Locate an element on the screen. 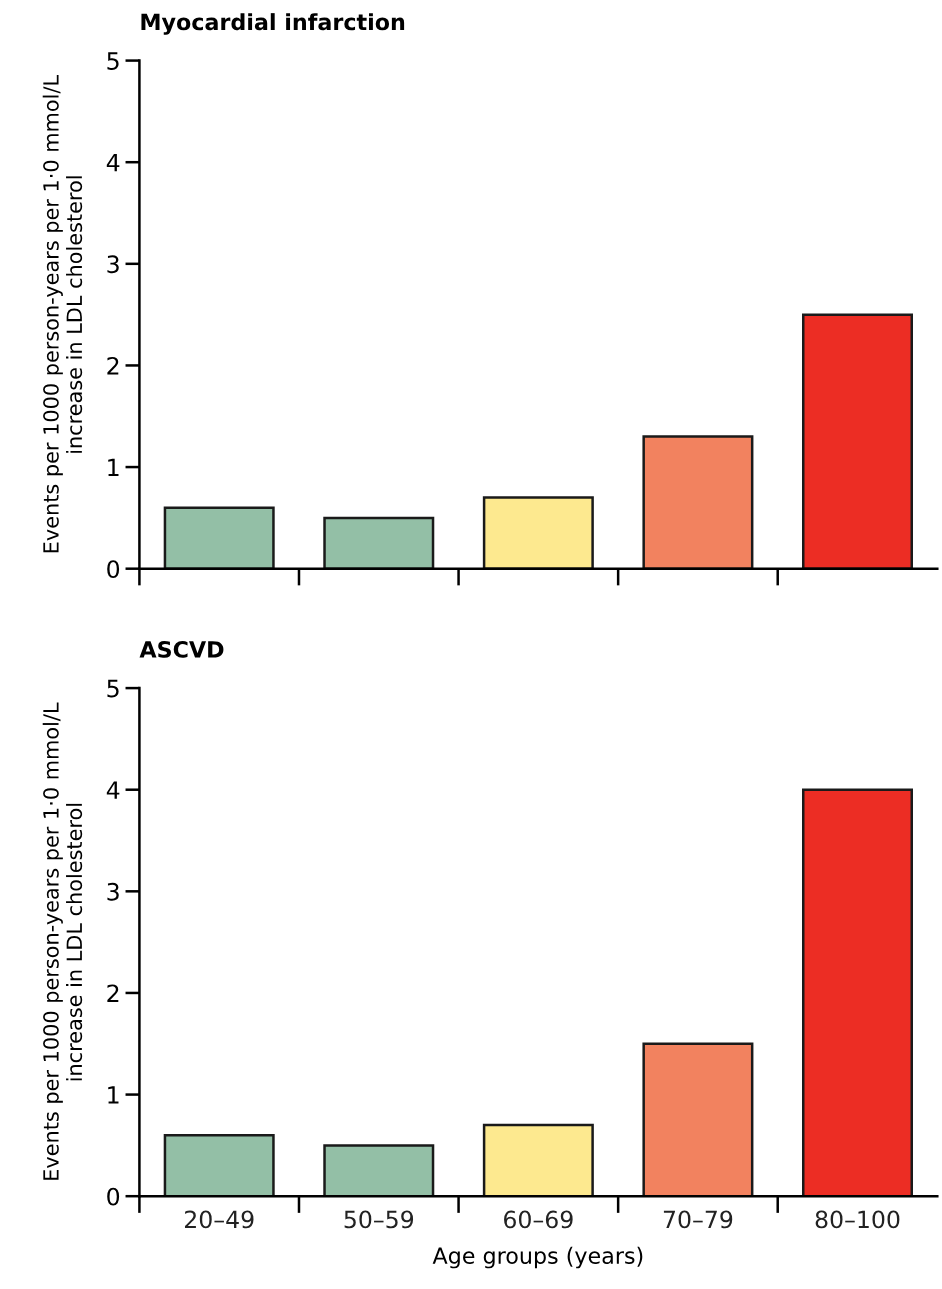 Image resolution: width=942 pixels, height=1289 pixels. x-axis-title: Age groups (years) is located at coordinates (537, 1257).